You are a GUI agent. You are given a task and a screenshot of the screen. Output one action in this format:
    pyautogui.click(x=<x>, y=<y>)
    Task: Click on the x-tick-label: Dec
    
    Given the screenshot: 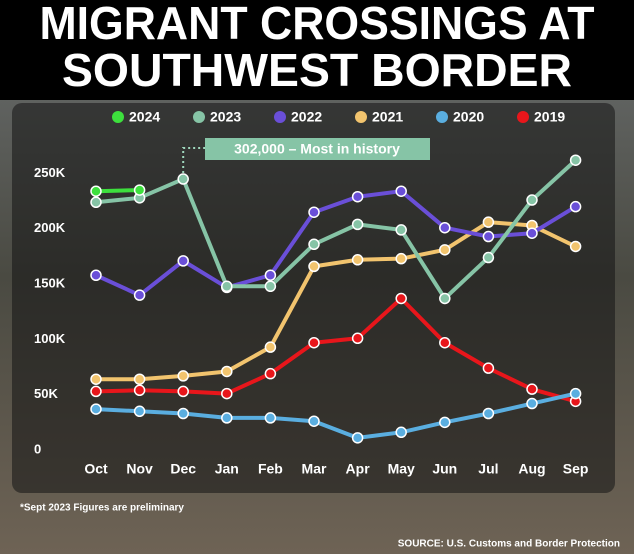 What is the action you would take?
    pyautogui.click(x=183, y=469)
    